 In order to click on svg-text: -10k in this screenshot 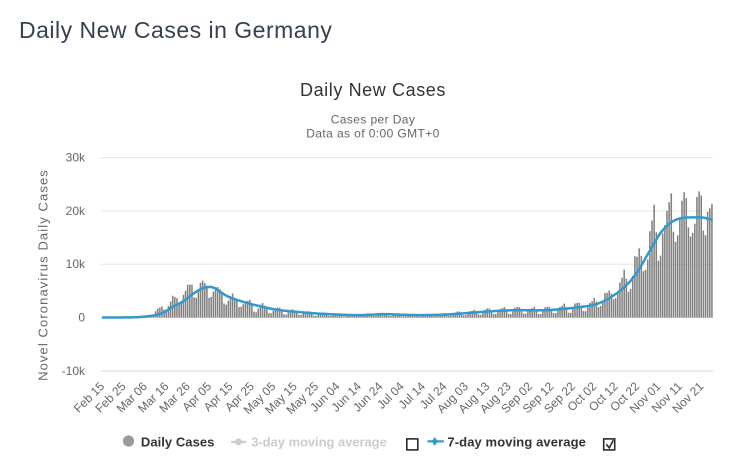, I will do `click(74, 371)`.